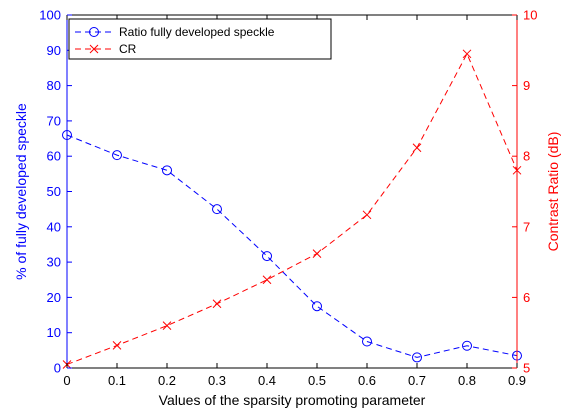 The height and width of the screenshot is (413, 574). I want to click on legend-label-cr: CR, so click(128, 49).